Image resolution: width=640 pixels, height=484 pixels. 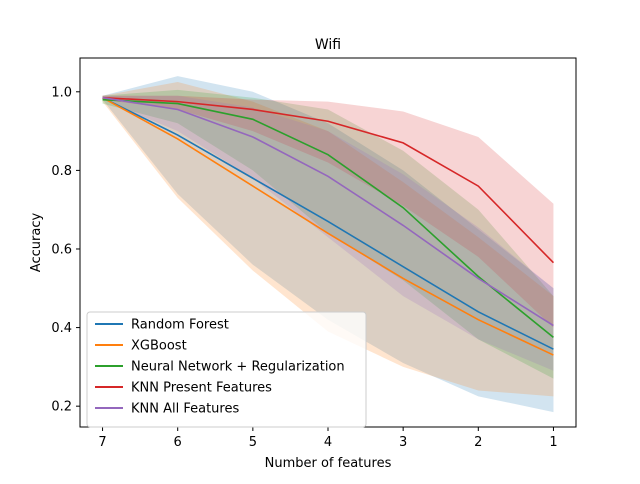 What do you see at coordinates (185, 409) in the screenshot?
I see `legend-label: KNN All Features` at bounding box center [185, 409].